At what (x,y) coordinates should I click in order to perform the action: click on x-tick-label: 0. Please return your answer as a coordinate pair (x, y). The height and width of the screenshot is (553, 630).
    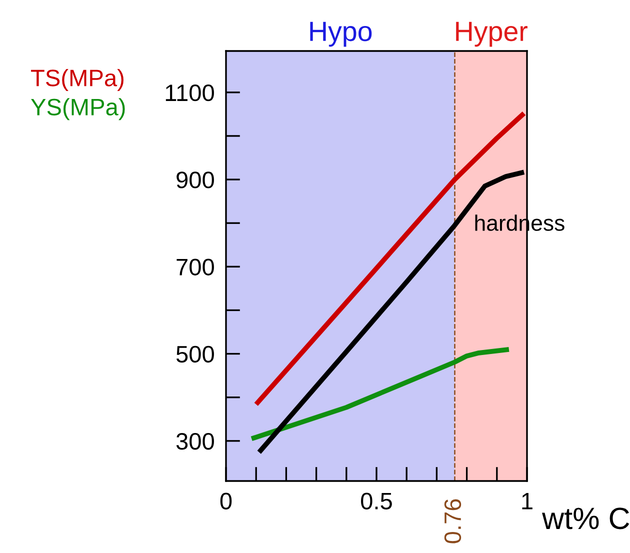
    Looking at the image, I should click on (226, 501).